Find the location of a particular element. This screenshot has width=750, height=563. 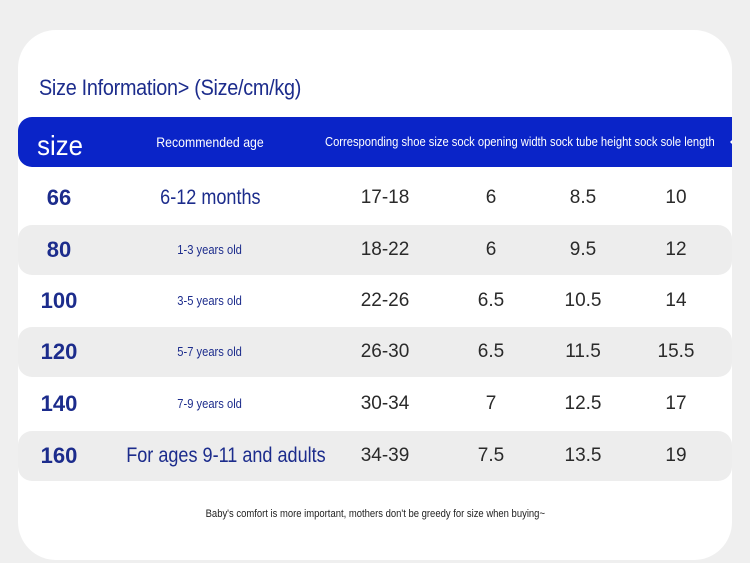

age-cell: 1-3 years old is located at coordinates (210, 249).